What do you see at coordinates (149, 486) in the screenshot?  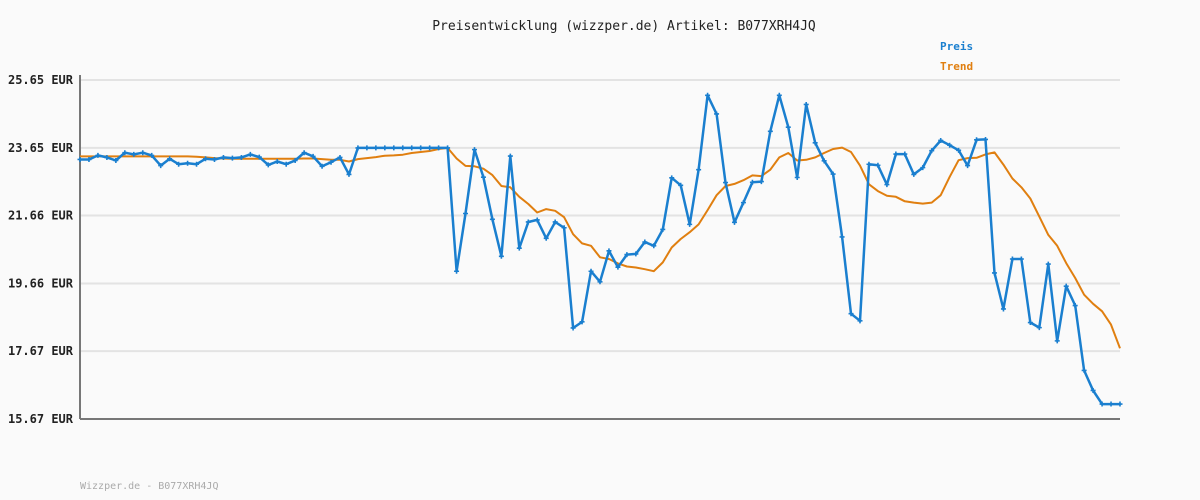 I see `footer-credit: Wizzper.de - B077XRH4JQ` at bounding box center [149, 486].